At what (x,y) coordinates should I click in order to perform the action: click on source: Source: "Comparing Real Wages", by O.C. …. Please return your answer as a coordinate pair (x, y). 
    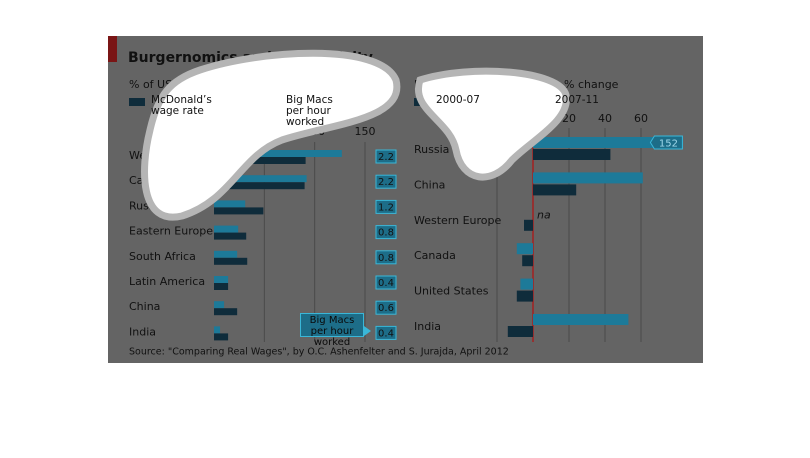
    Looking at the image, I should click on (319, 352).